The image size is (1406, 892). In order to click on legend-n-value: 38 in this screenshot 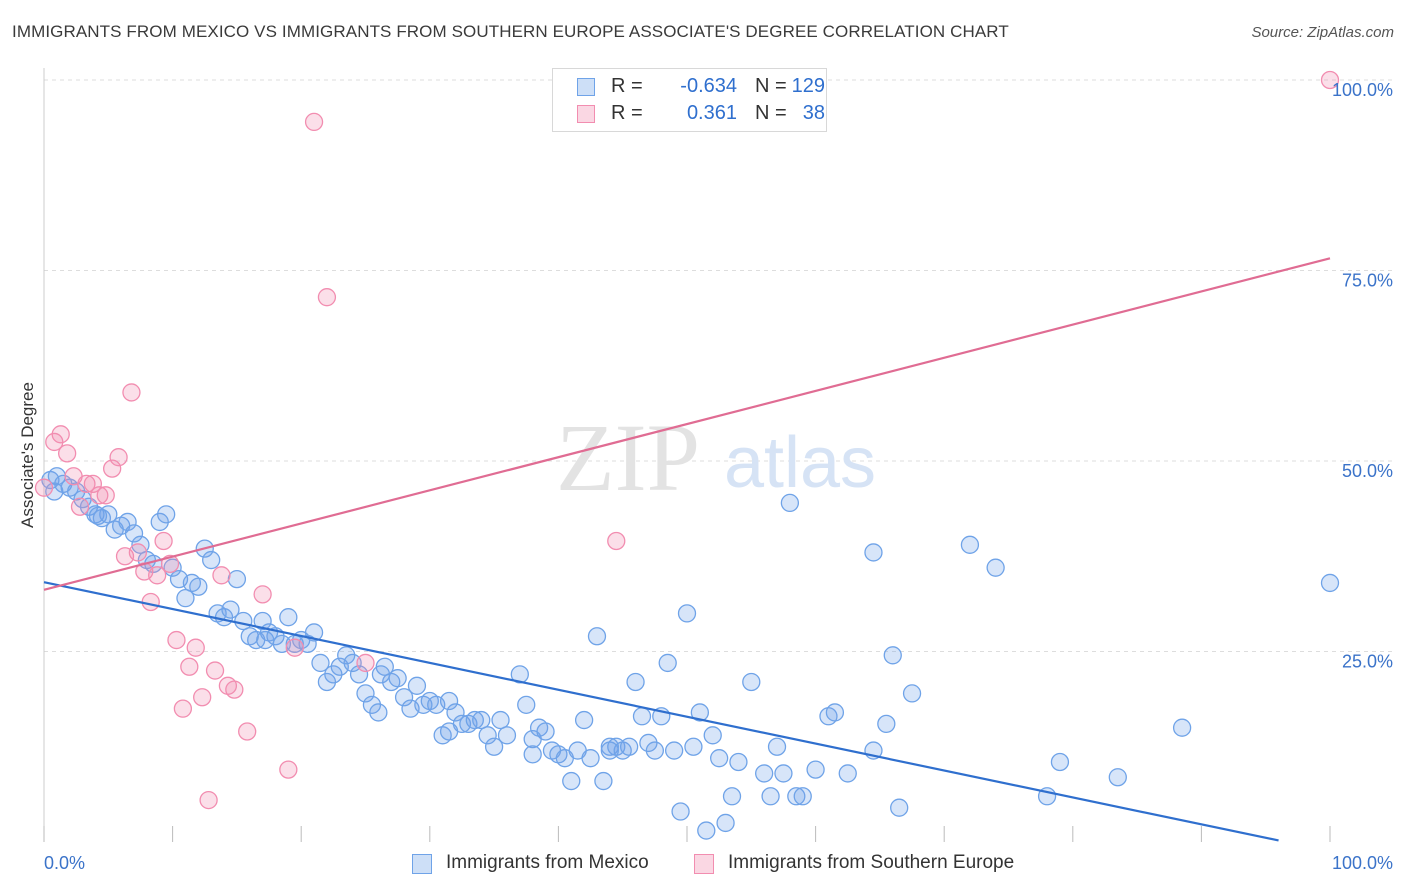, I will do `click(813, 113)`.